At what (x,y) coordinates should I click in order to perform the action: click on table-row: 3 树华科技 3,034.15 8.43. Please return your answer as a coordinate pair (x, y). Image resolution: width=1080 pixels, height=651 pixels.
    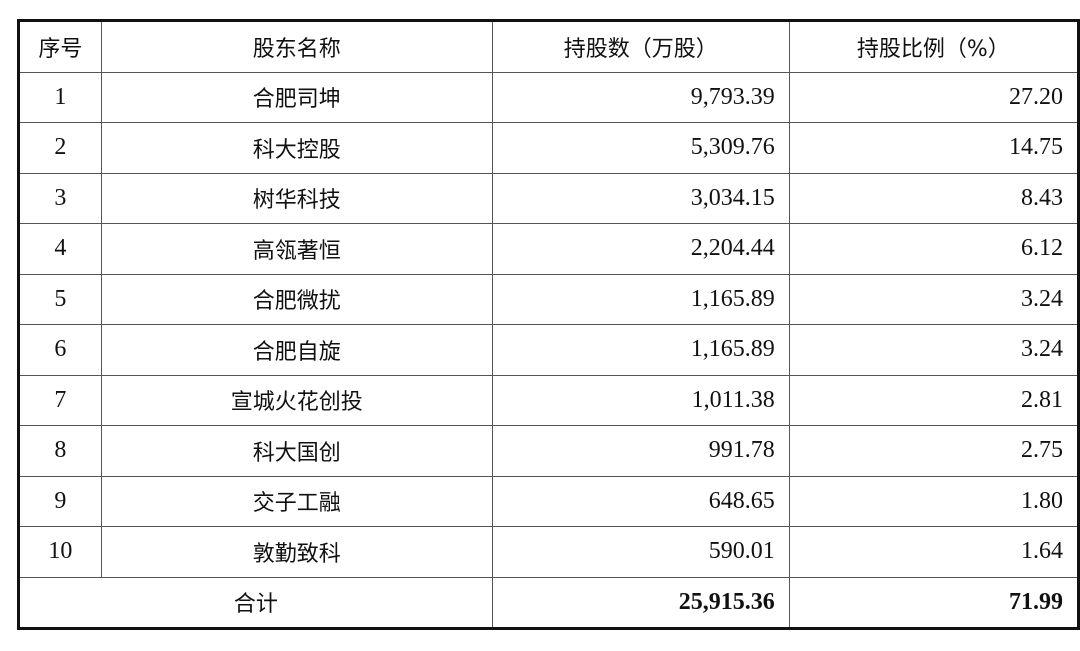
    Looking at the image, I should click on (549, 198).